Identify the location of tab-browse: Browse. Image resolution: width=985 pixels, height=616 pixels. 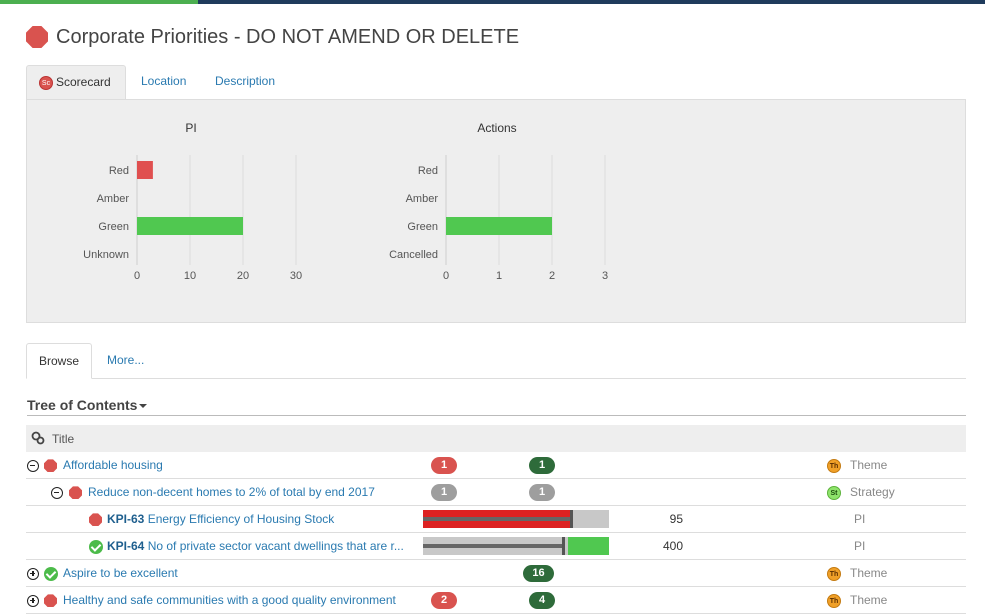
(59, 361).